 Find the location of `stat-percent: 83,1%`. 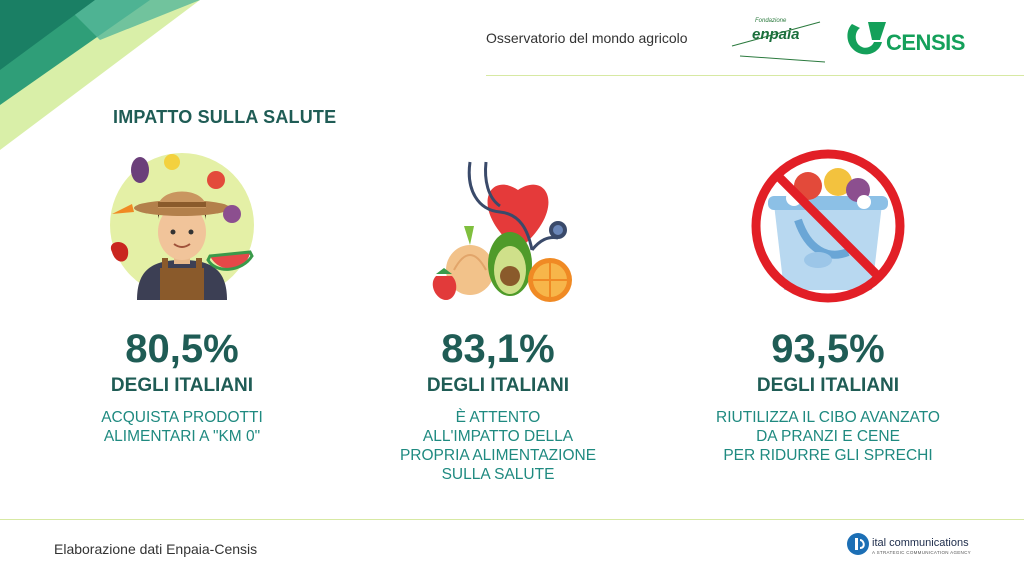

stat-percent: 83,1% is located at coordinates (498, 349).